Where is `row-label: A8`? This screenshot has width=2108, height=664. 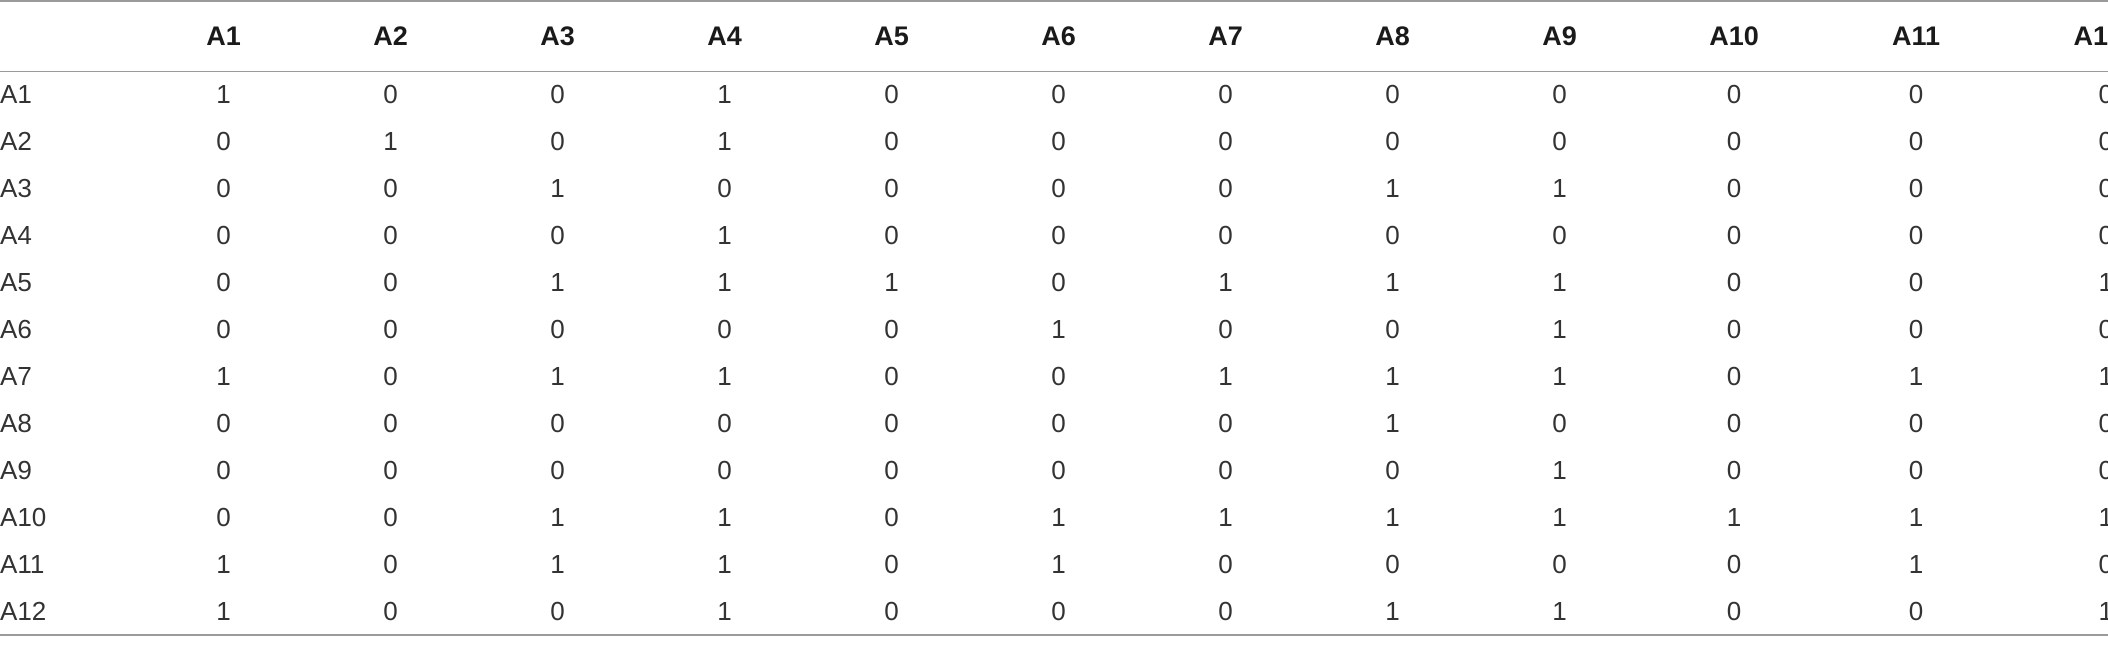 row-label: A8 is located at coordinates (16, 423).